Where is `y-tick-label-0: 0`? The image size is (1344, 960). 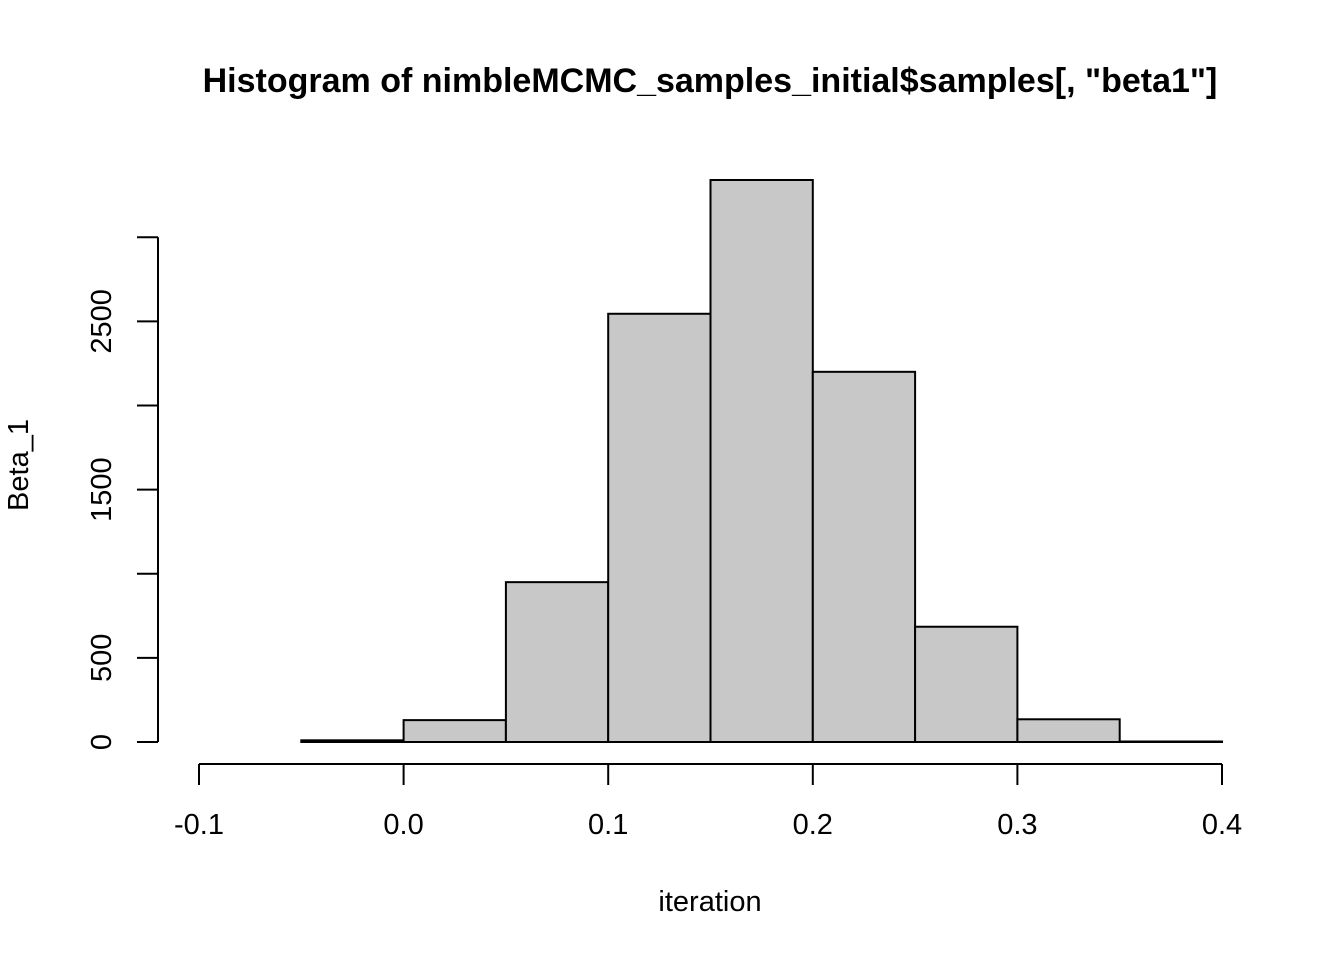 y-tick-label-0: 0 is located at coordinates (102, 742).